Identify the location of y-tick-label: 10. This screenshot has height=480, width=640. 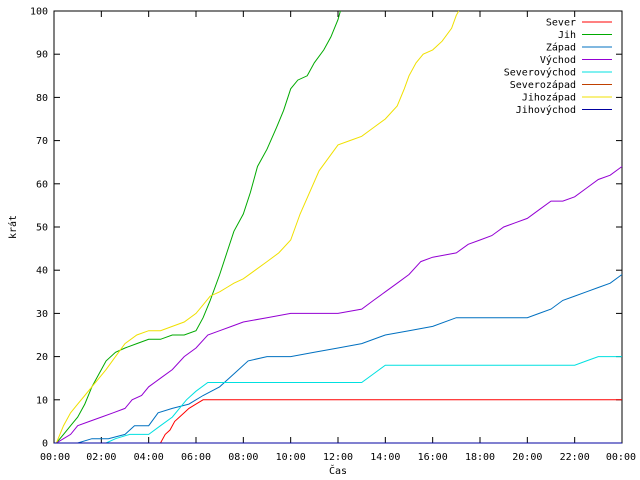
(42, 400).